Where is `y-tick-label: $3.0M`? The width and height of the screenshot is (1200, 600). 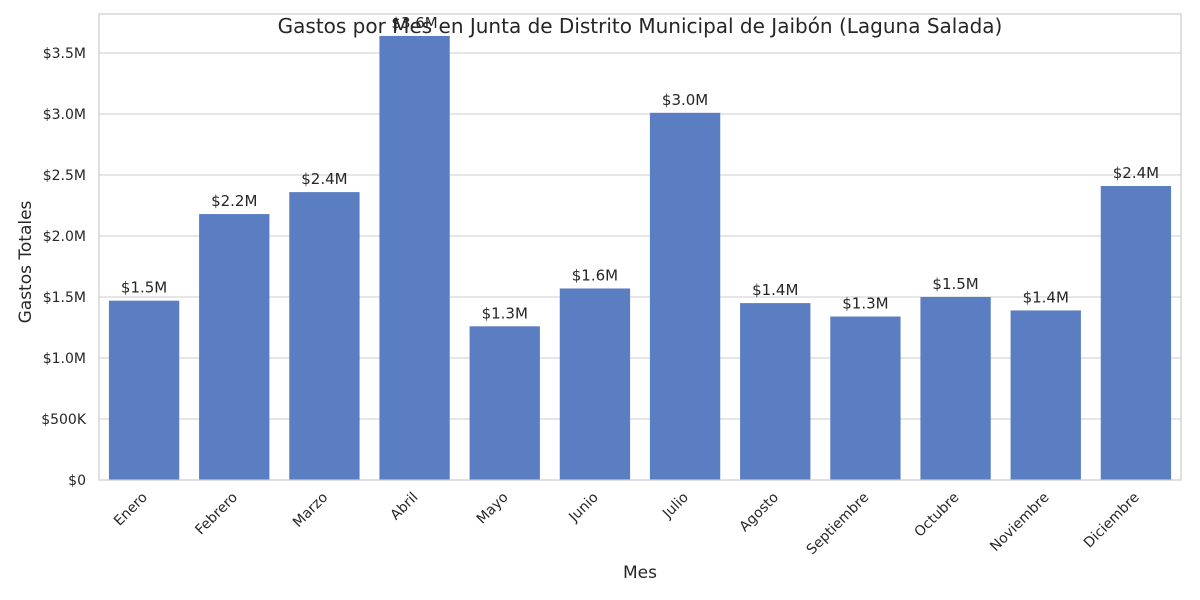
y-tick-label: $3.0M is located at coordinates (64, 115).